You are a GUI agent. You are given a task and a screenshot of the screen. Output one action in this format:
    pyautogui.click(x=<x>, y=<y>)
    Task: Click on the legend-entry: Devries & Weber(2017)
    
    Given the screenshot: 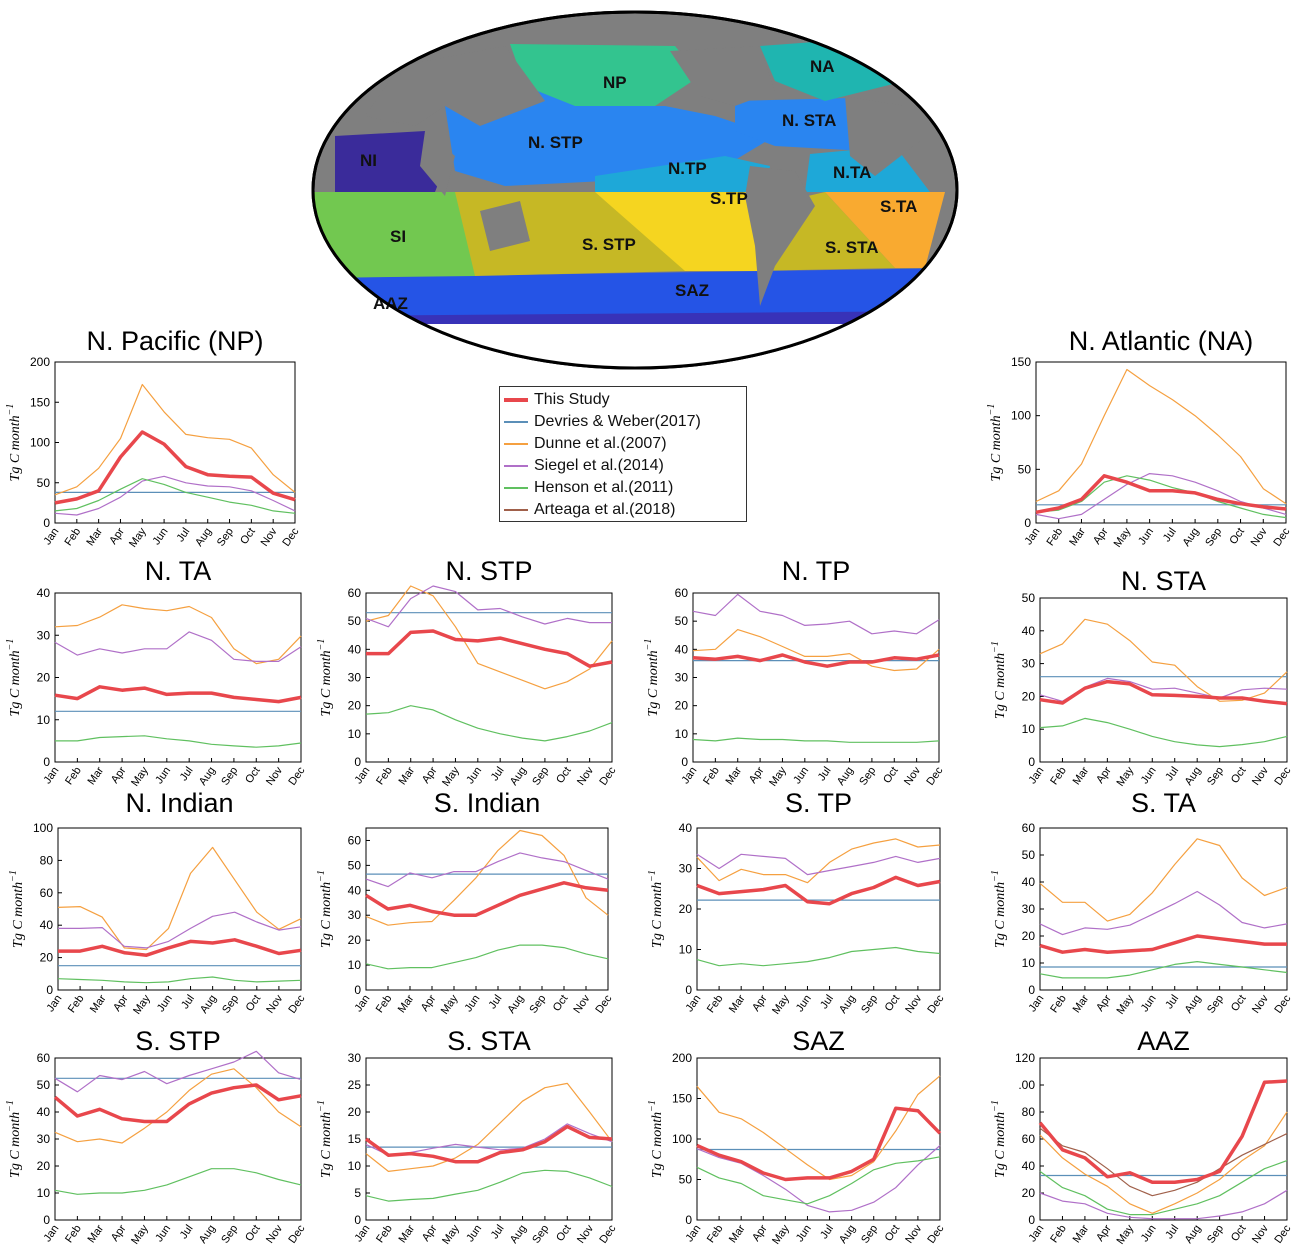 What is the action you would take?
    pyautogui.click(x=625, y=422)
    